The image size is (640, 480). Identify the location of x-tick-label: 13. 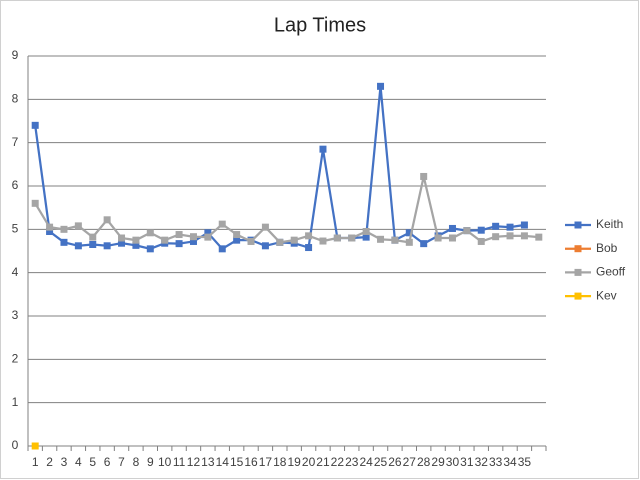
(208, 462).